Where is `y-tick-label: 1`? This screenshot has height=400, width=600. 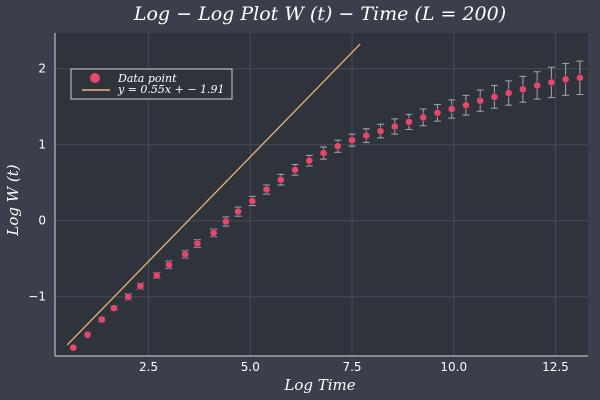
y-tick-label: 1 is located at coordinates (42, 145).